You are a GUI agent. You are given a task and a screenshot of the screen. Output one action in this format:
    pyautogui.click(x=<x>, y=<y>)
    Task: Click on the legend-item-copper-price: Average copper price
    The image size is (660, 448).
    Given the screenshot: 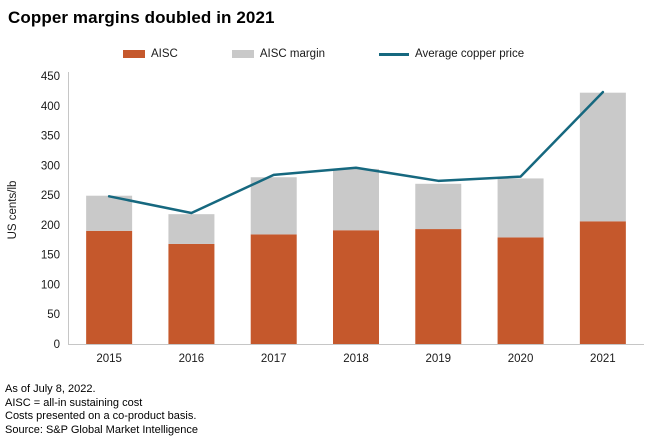 What is the action you would take?
    pyautogui.click(x=451, y=54)
    